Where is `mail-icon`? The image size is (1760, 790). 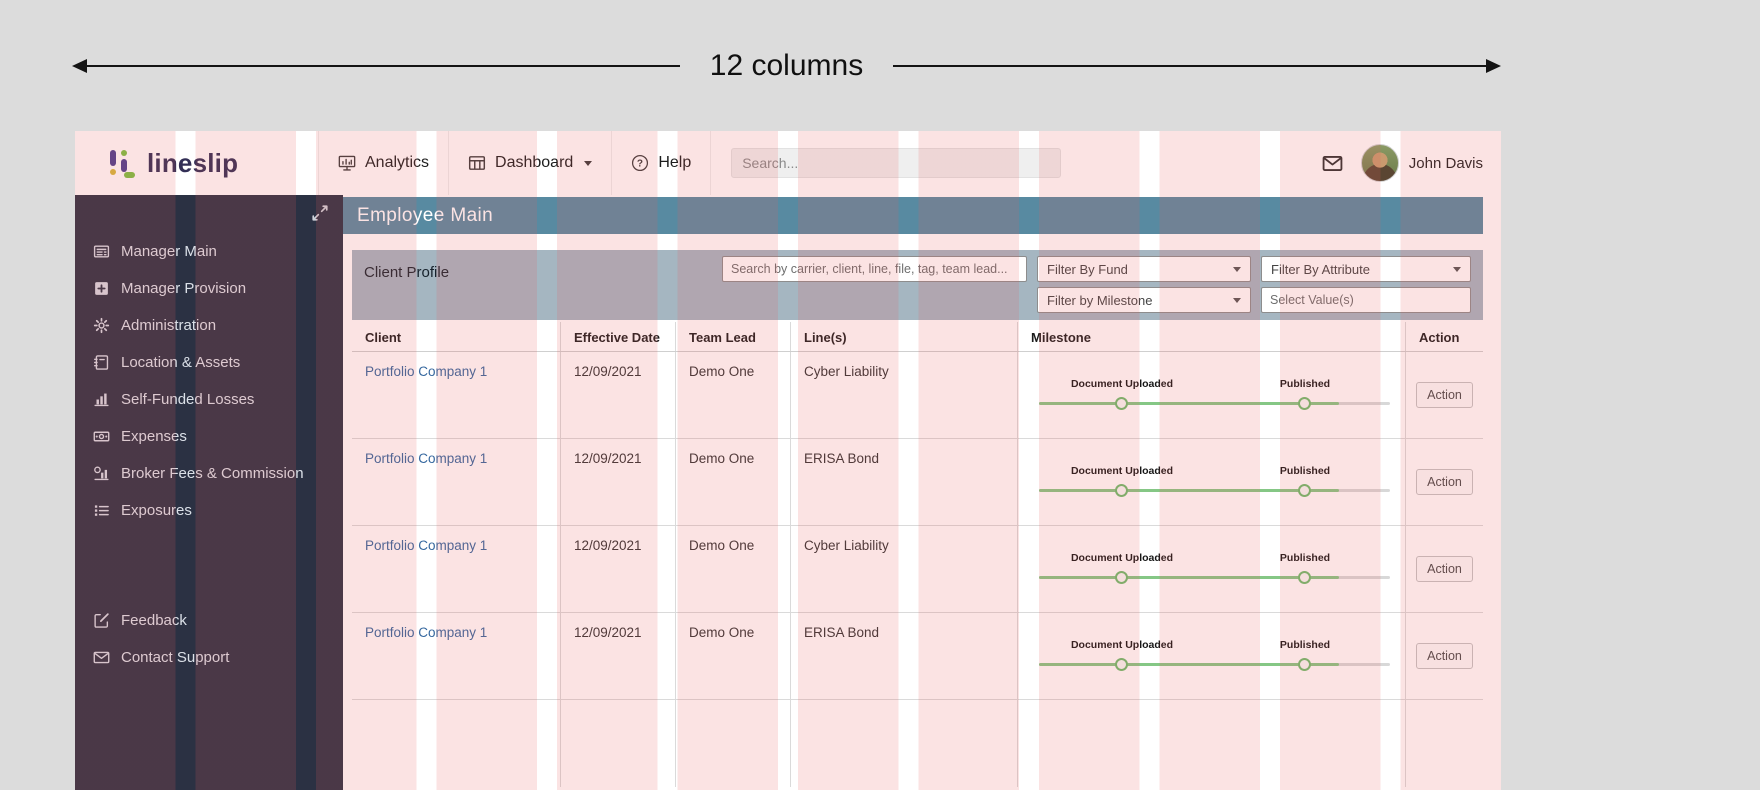
mail-icon is located at coordinates (1332, 163).